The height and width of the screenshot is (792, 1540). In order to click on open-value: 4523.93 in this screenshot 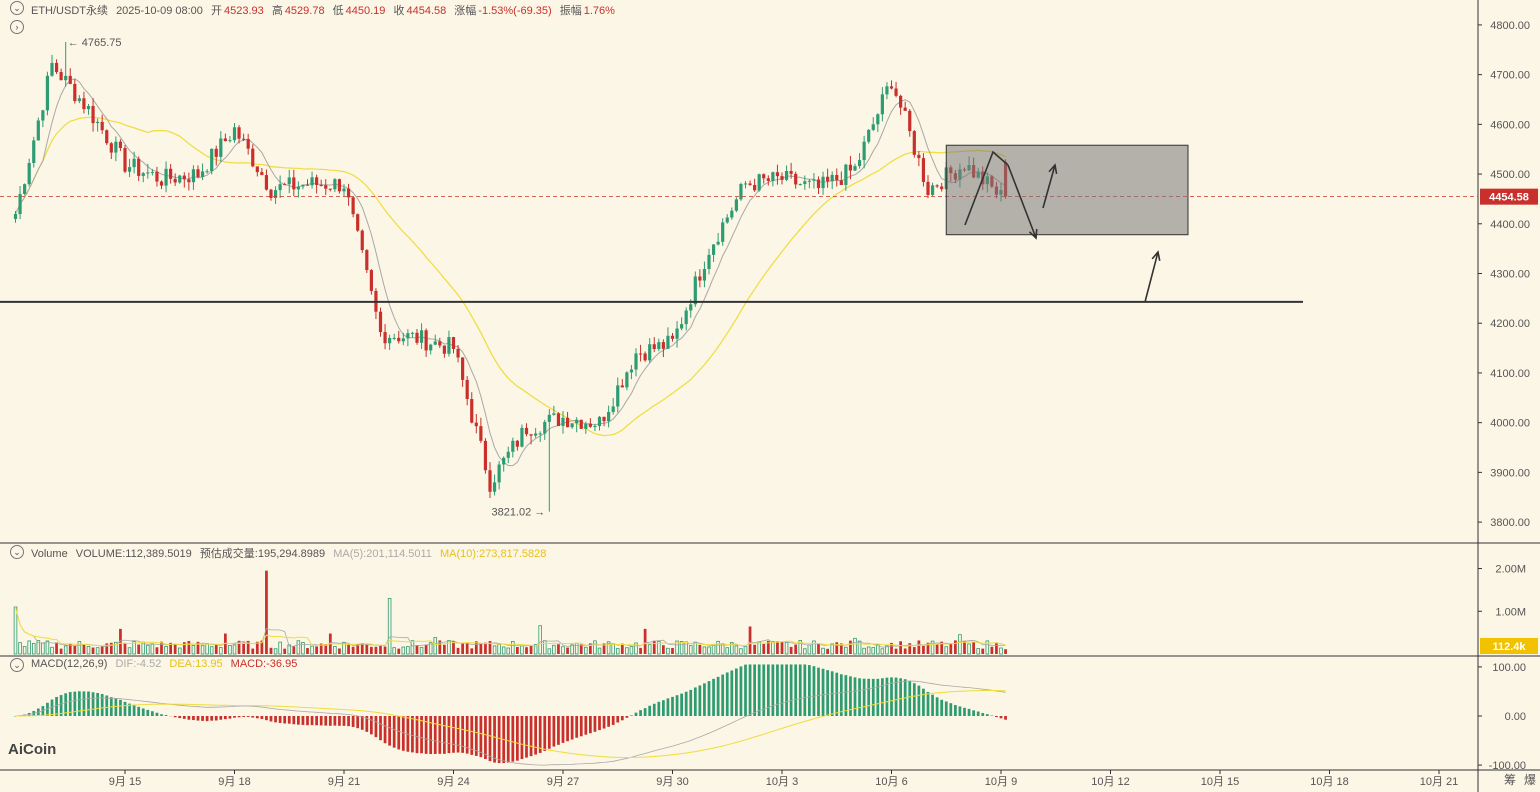, I will do `click(243, 11)`.